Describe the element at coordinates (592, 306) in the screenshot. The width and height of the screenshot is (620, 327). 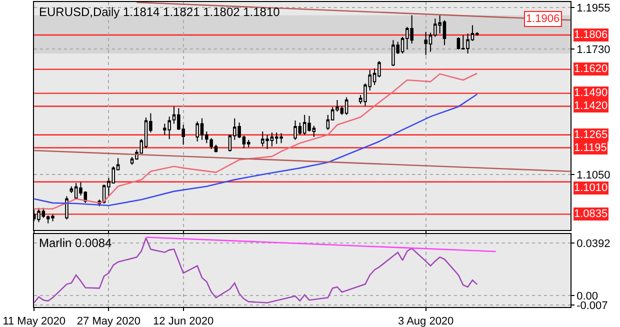
I see `y-tick-label: -0.007` at that location.